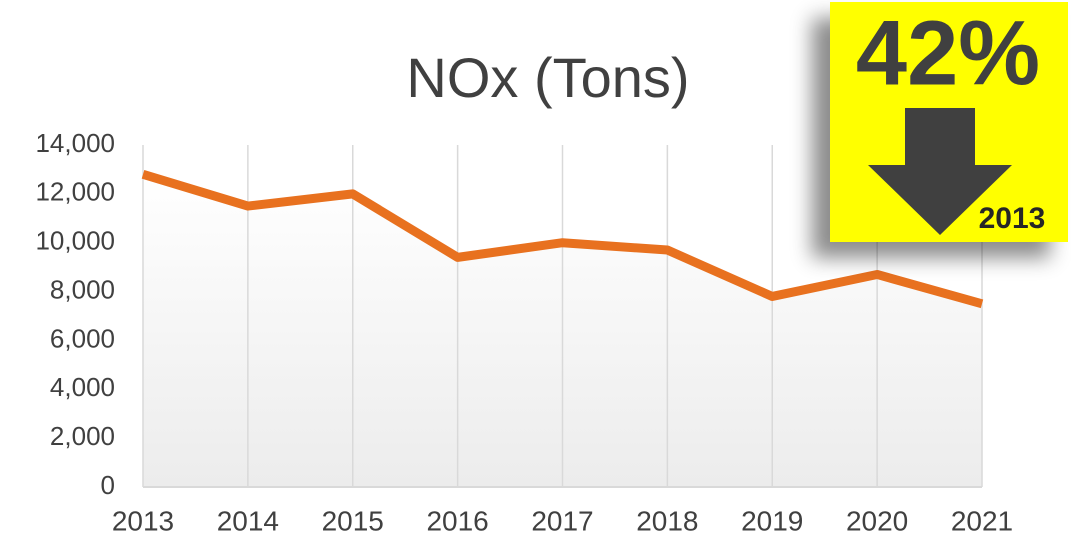 This screenshot has height=544, width=1071. I want to click on chart-title: NOx (Tons), so click(547, 77).